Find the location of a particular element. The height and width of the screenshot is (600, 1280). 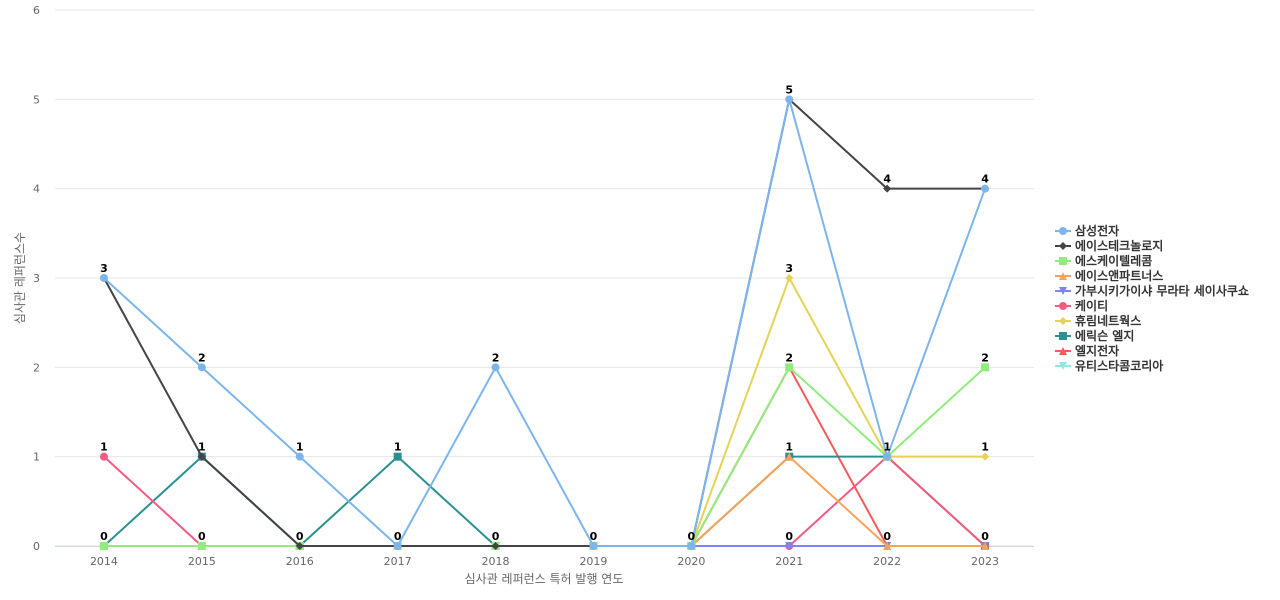

y-tick-label: 1 is located at coordinates (36, 457).